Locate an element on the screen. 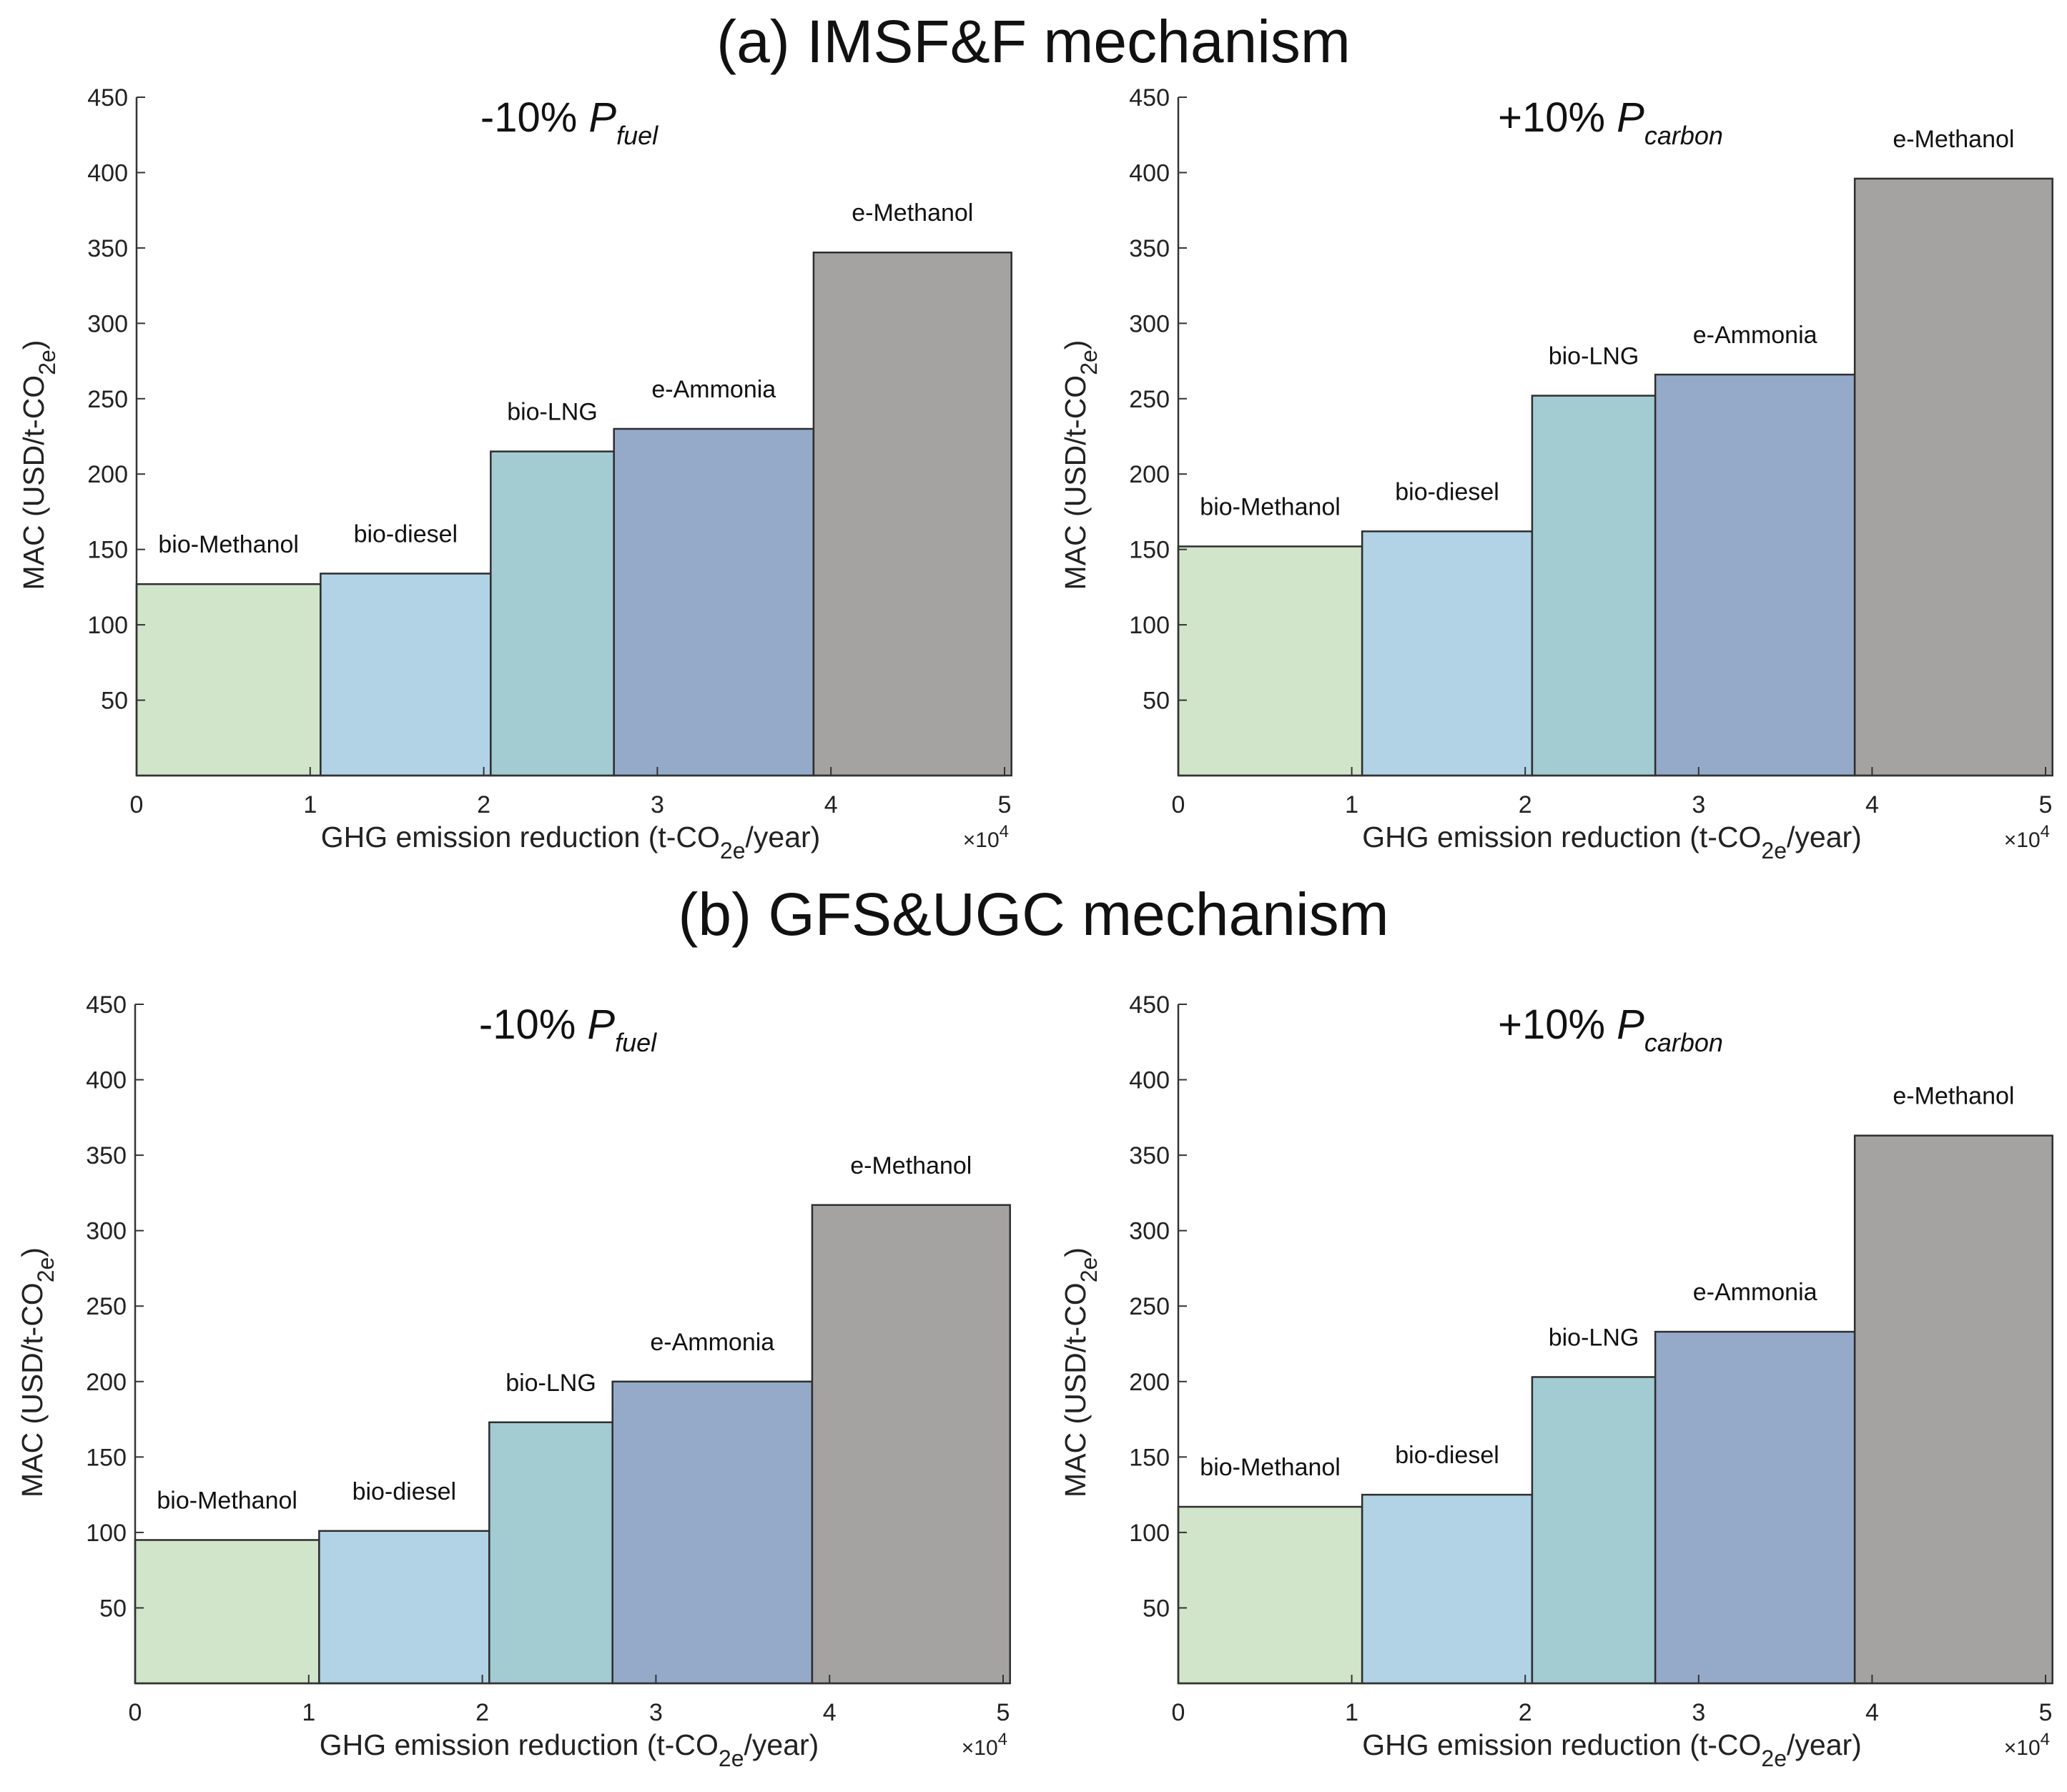 This screenshot has width=2067, height=1792. panel-title: -10% Pfuel is located at coordinates (568, 1029).